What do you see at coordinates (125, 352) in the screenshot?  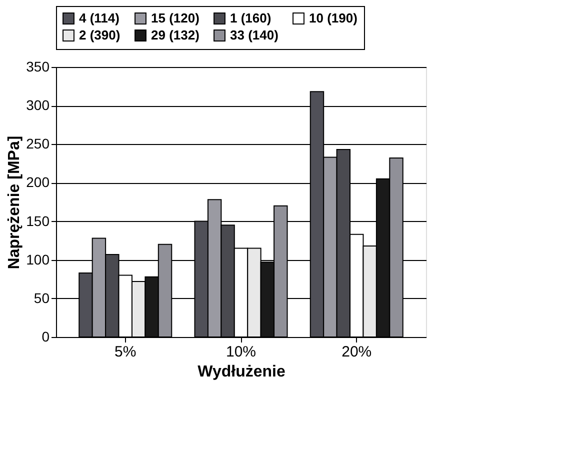 I see `x-tick-label: 5%` at bounding box center [125, 352].